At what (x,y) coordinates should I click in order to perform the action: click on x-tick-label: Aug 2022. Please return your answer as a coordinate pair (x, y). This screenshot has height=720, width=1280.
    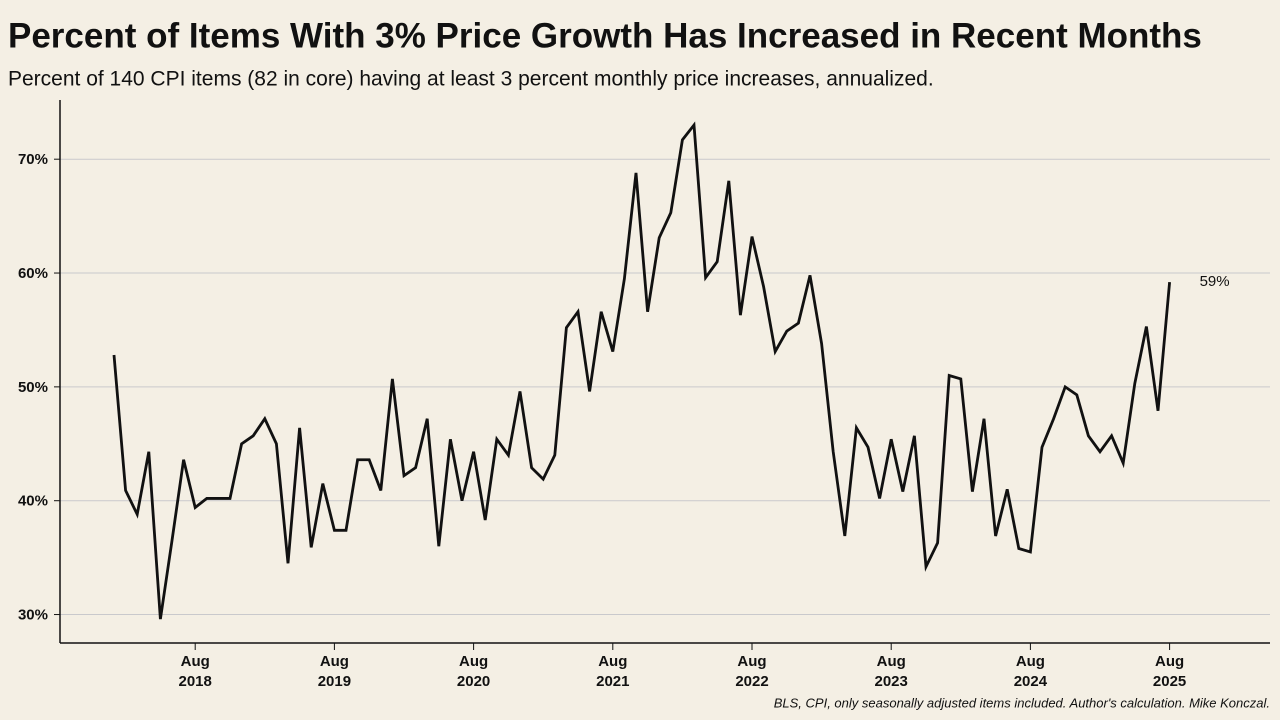
    Looking at the image, I should click on (751, 671).